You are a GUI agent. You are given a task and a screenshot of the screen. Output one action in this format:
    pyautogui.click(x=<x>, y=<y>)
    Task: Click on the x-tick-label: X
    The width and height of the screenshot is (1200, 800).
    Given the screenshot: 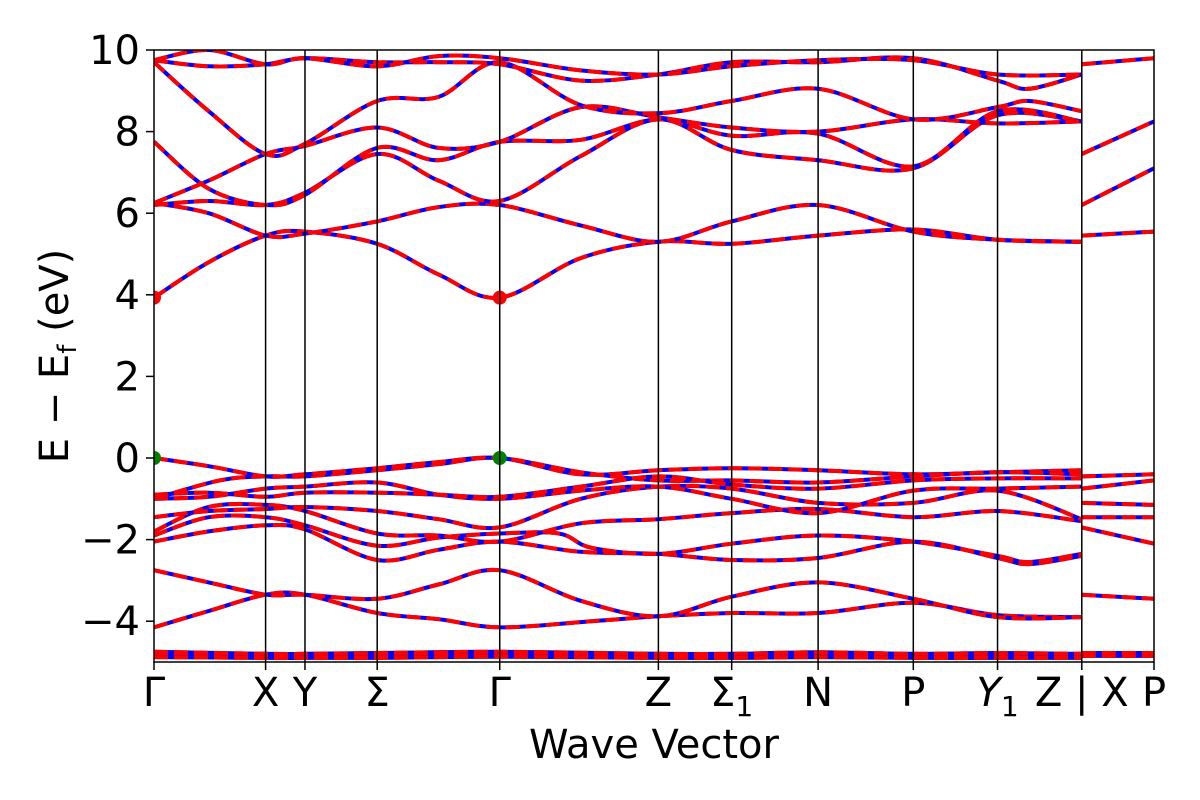 What is the action you would take?
    pyautogui.click(x=265, y=693)
    